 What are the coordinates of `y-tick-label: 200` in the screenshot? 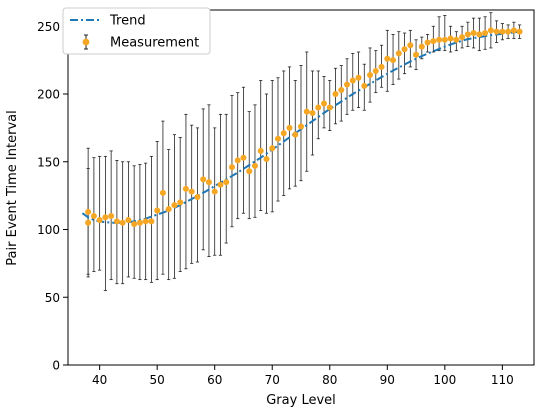 It's located at (48, 95).